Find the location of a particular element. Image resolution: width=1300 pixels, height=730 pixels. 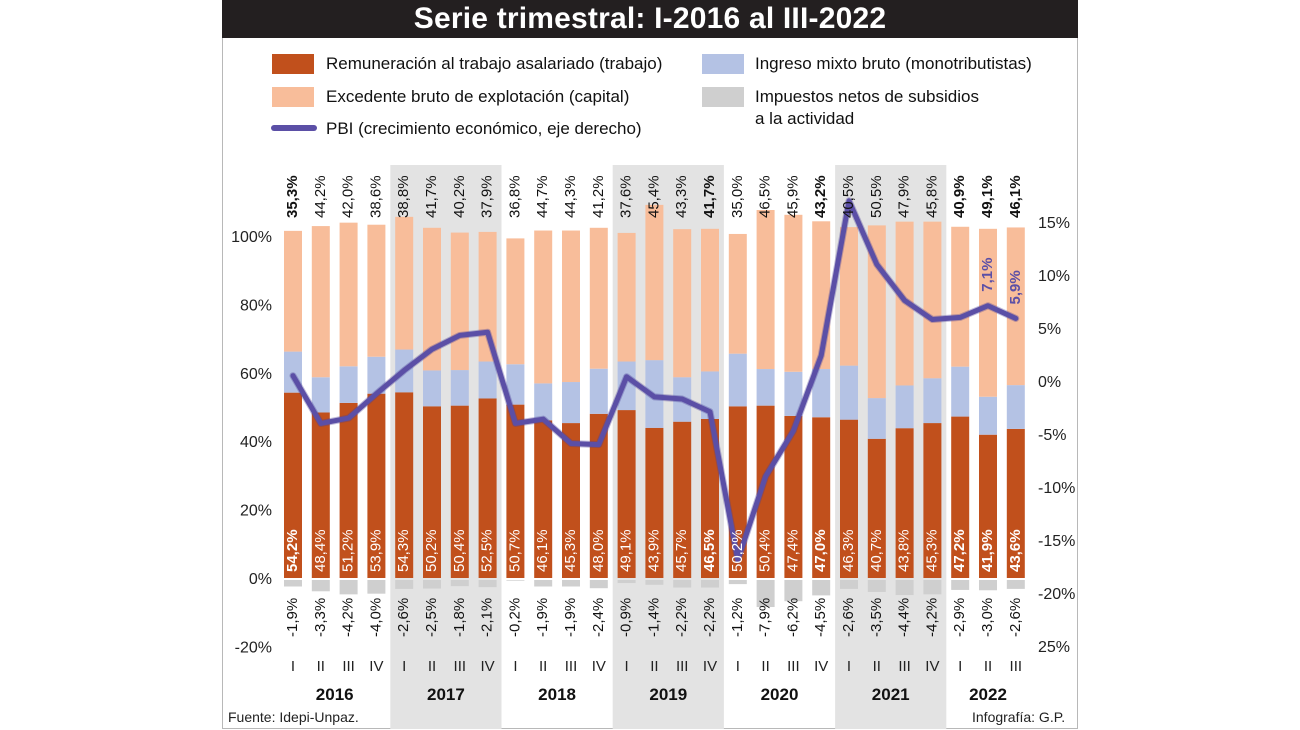

label-impuestos: -4,4% is located at coordinates (904, 617).